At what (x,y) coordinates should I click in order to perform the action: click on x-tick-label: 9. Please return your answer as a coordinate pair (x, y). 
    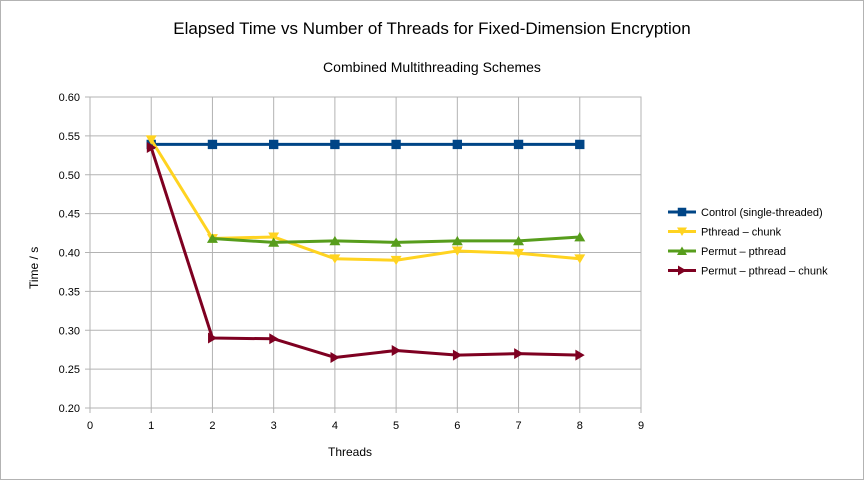
    Looking at the image, I should click on (641, 426).